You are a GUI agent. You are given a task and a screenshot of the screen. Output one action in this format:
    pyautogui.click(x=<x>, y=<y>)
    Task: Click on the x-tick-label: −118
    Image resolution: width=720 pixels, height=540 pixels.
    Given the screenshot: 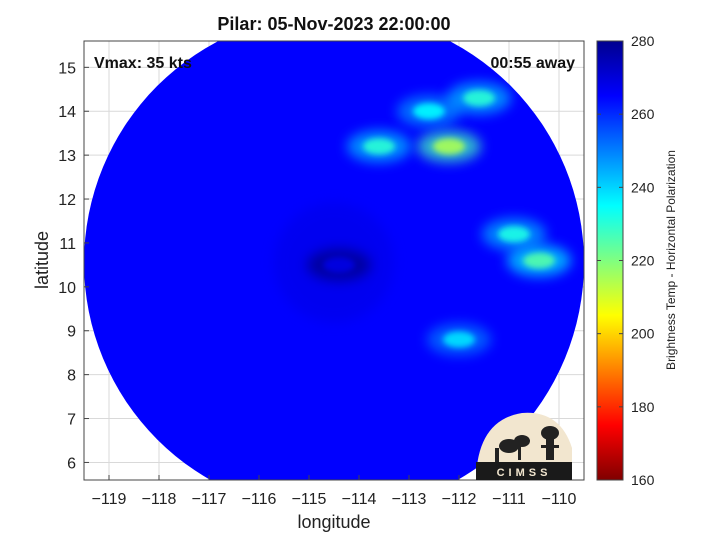 What is the action you would take?
    pyautogui.click(x=159, y=499)
    